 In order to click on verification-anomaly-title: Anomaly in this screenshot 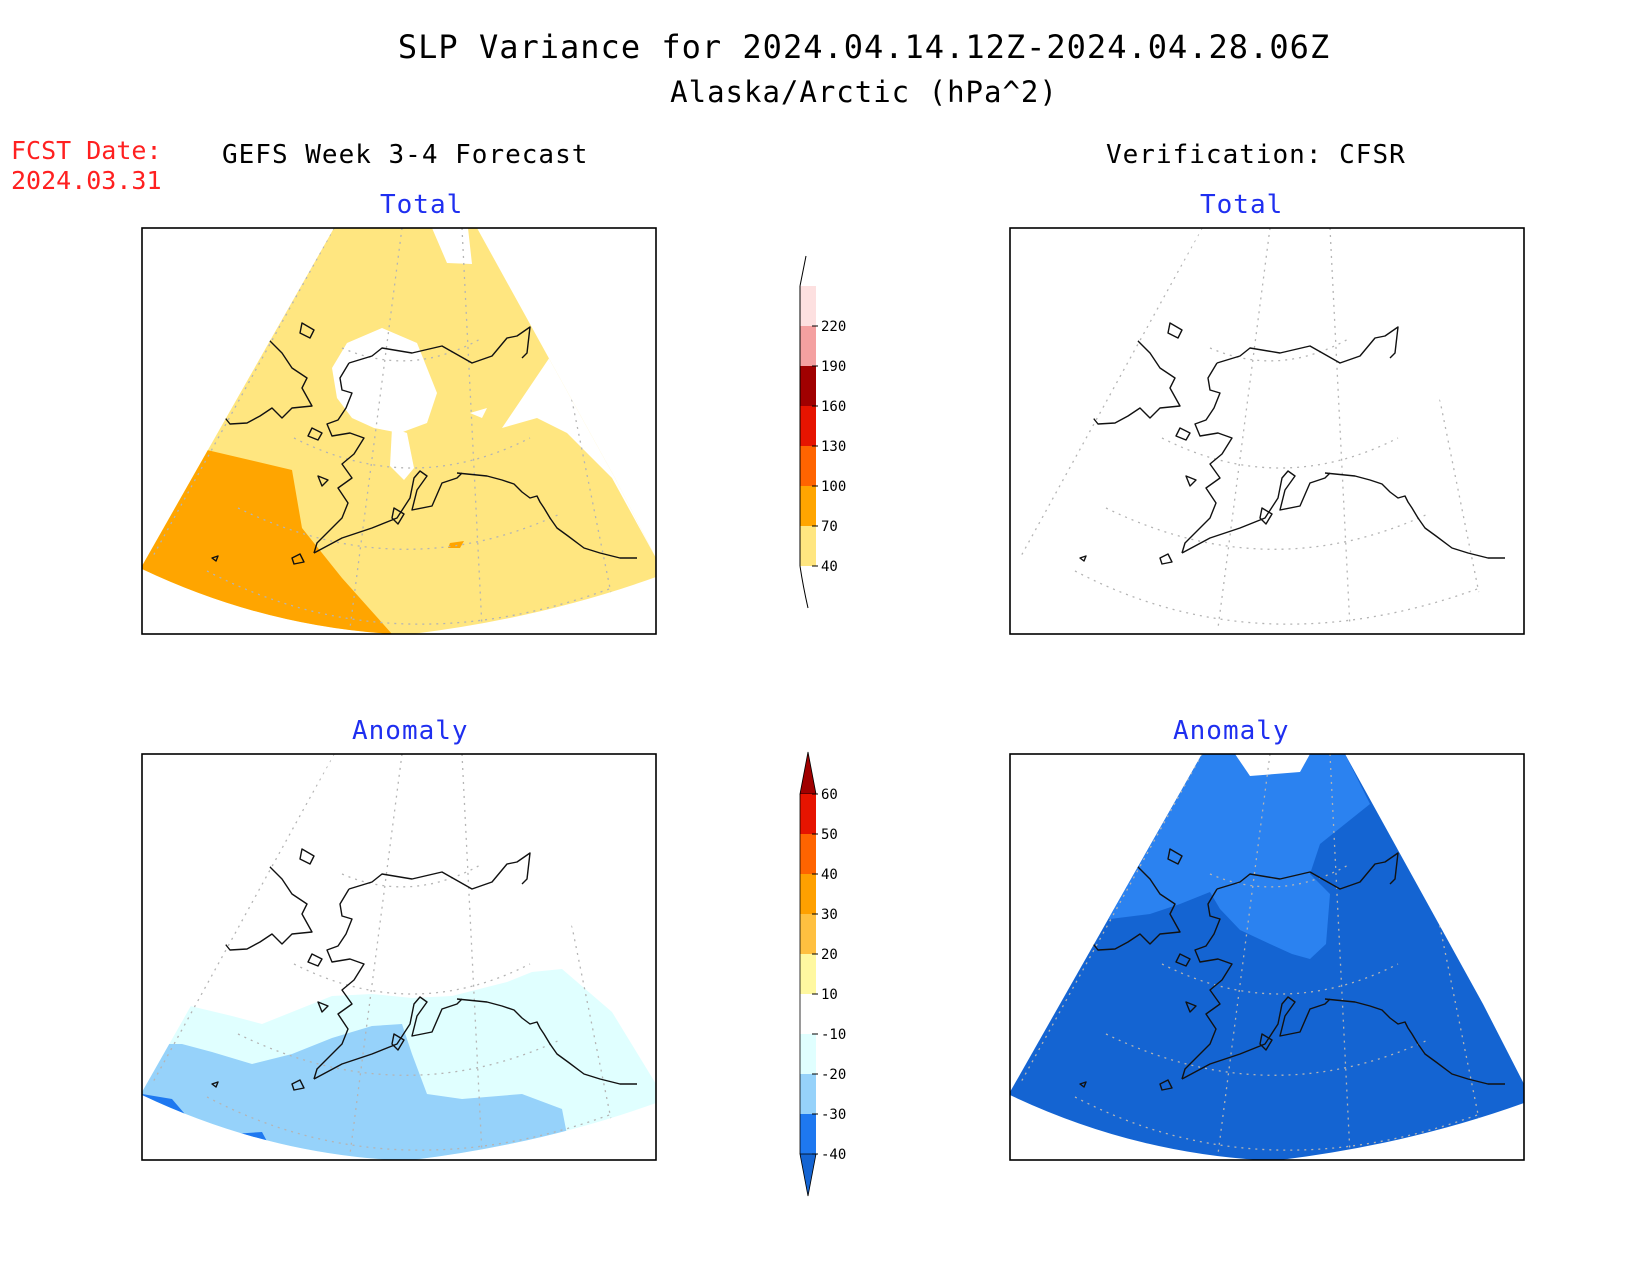, I will do `click(1231, 731)`.